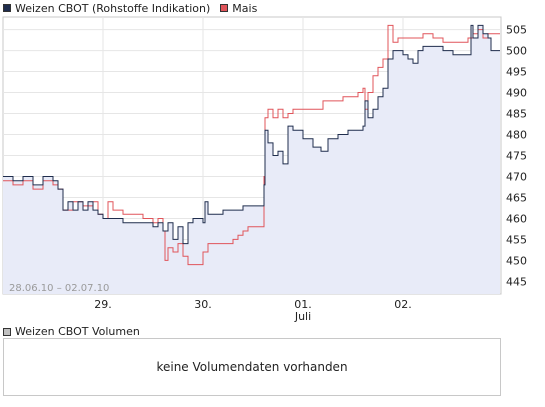 This screenshot has height=407, width=545. Describe the element at coordinates (516, 260) in the screenshot. I see `y-tick-label: 450` at that location.